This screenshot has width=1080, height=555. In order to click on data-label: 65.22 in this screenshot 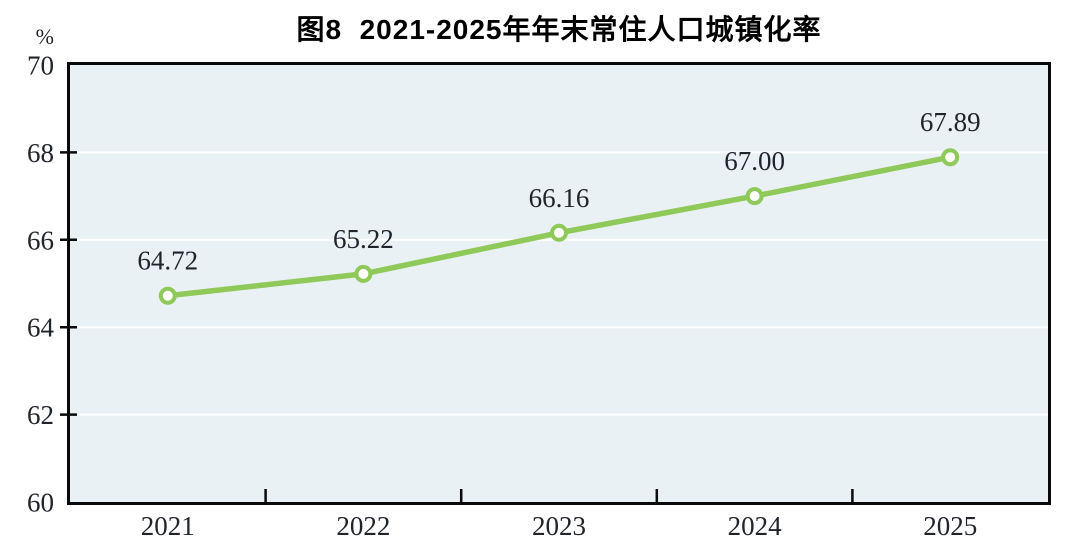, I will do `click(363, 239)`.